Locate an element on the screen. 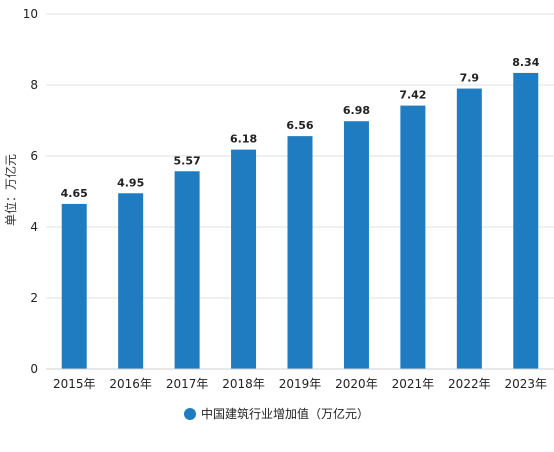 This screenshot has height=452, width=554. data-label: 7.9 is located at coordinates (470, 78).